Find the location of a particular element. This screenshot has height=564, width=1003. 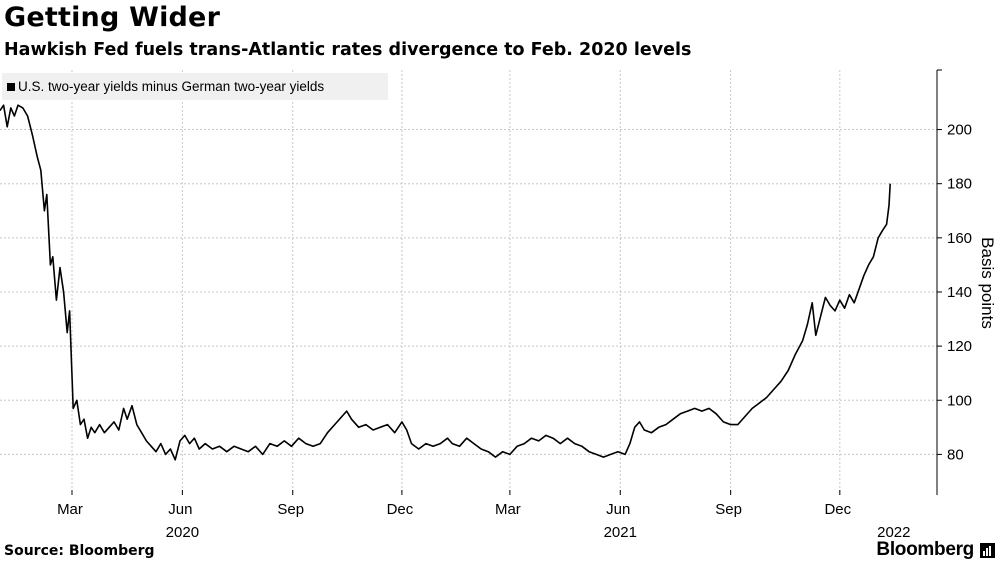

y-tick-label: 120 is located at coordinates (959, 346).